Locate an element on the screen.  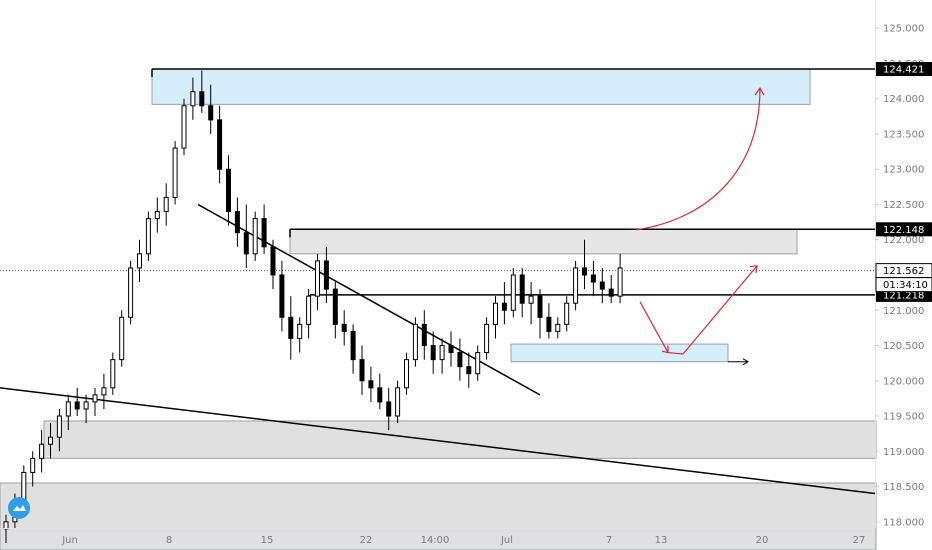
y-tick-label: 121.000 is located at coordinates (903, 311).